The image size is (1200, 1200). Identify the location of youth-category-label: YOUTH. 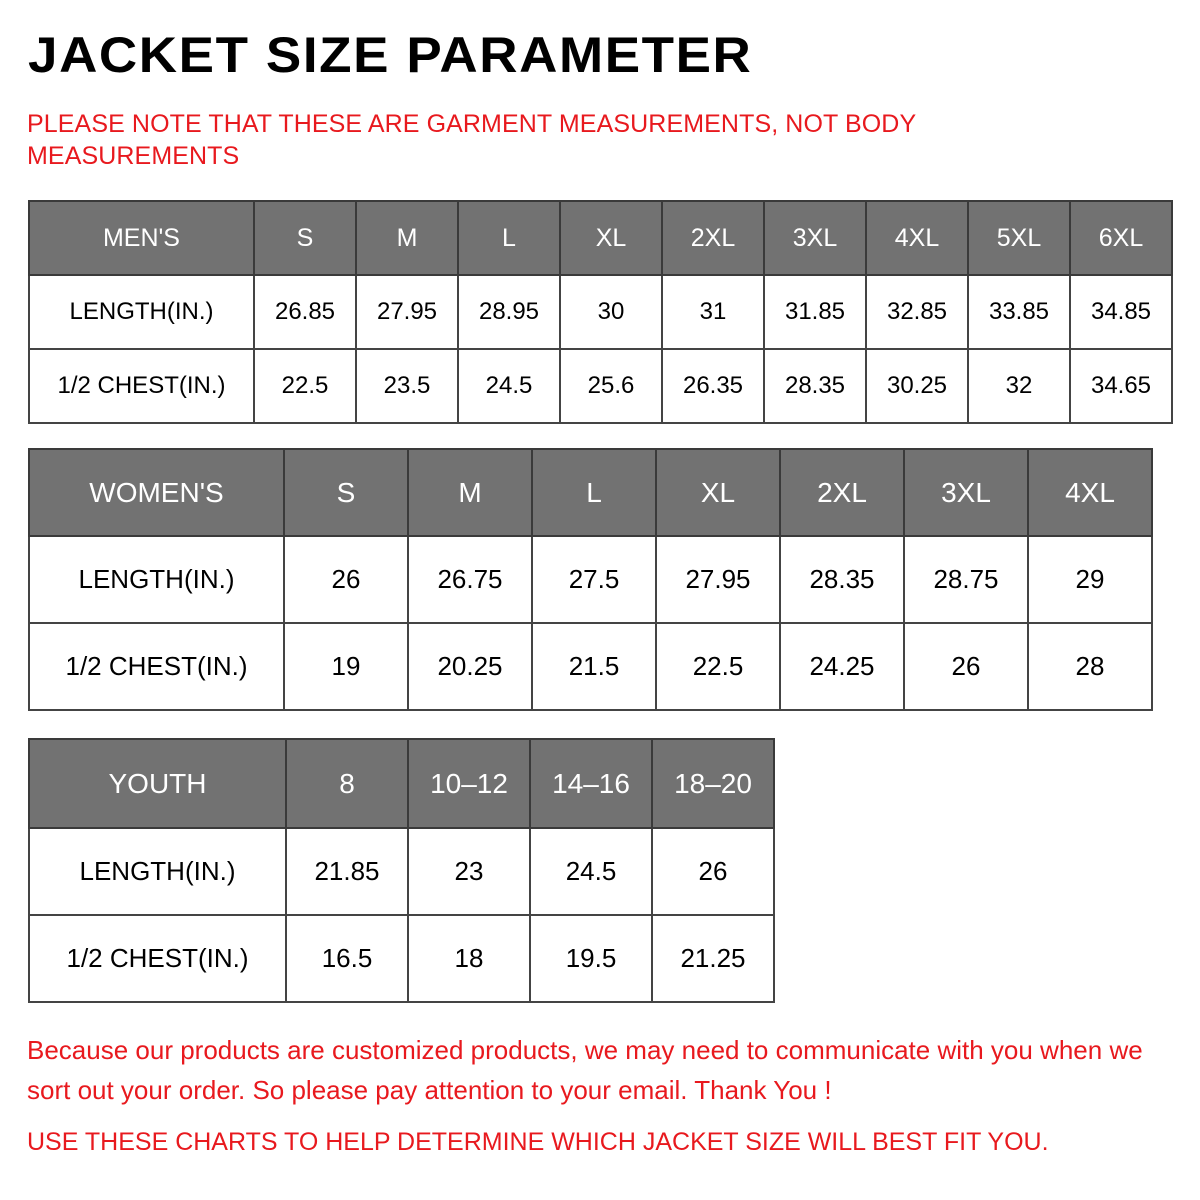
(157, 783).